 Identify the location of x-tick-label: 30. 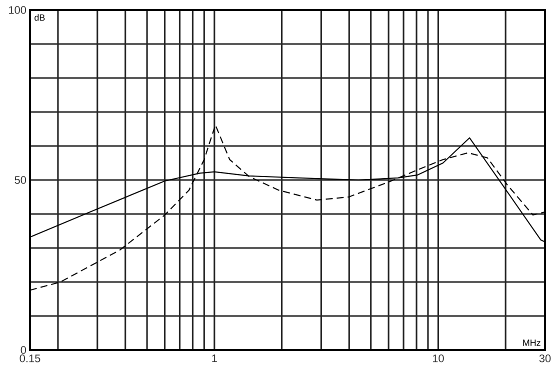
(545, 358).